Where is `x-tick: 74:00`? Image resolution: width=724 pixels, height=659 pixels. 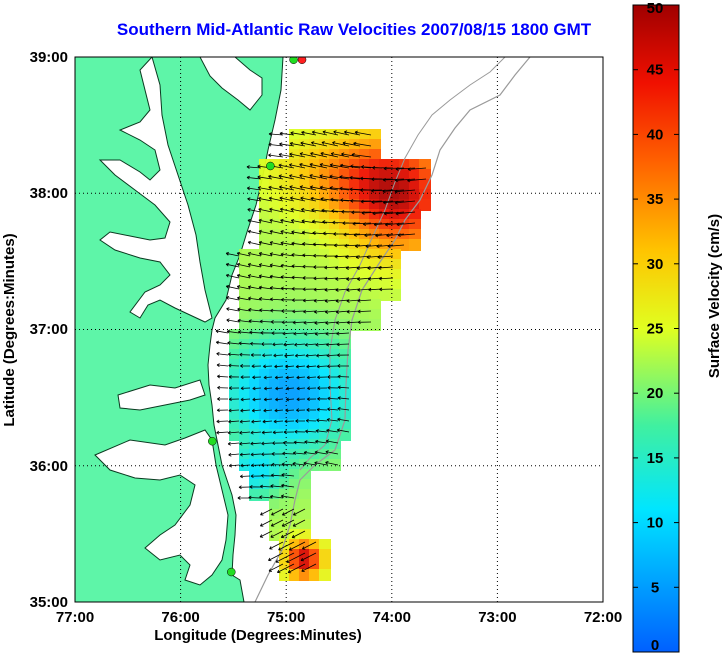 x-tick: 74:00 is located at coordinates (392, 617).